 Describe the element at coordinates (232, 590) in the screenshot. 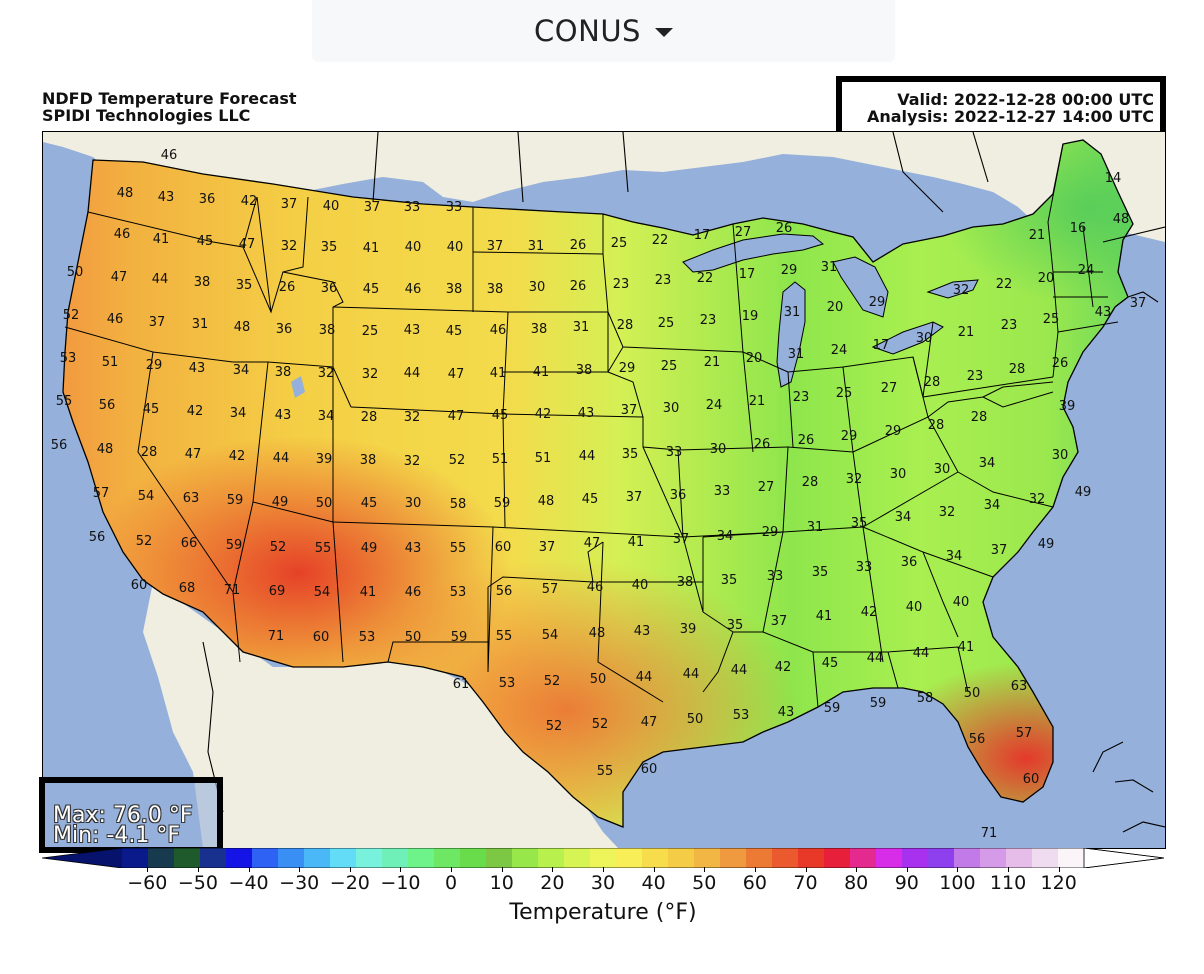

I see `temp-label: 71` at that location.